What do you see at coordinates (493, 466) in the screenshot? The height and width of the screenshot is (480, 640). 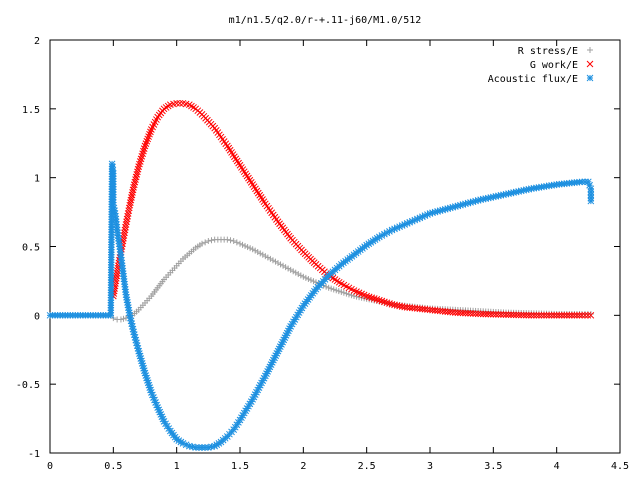 I see `x-tick-label: 3.5` at bounding box center [493, 466].